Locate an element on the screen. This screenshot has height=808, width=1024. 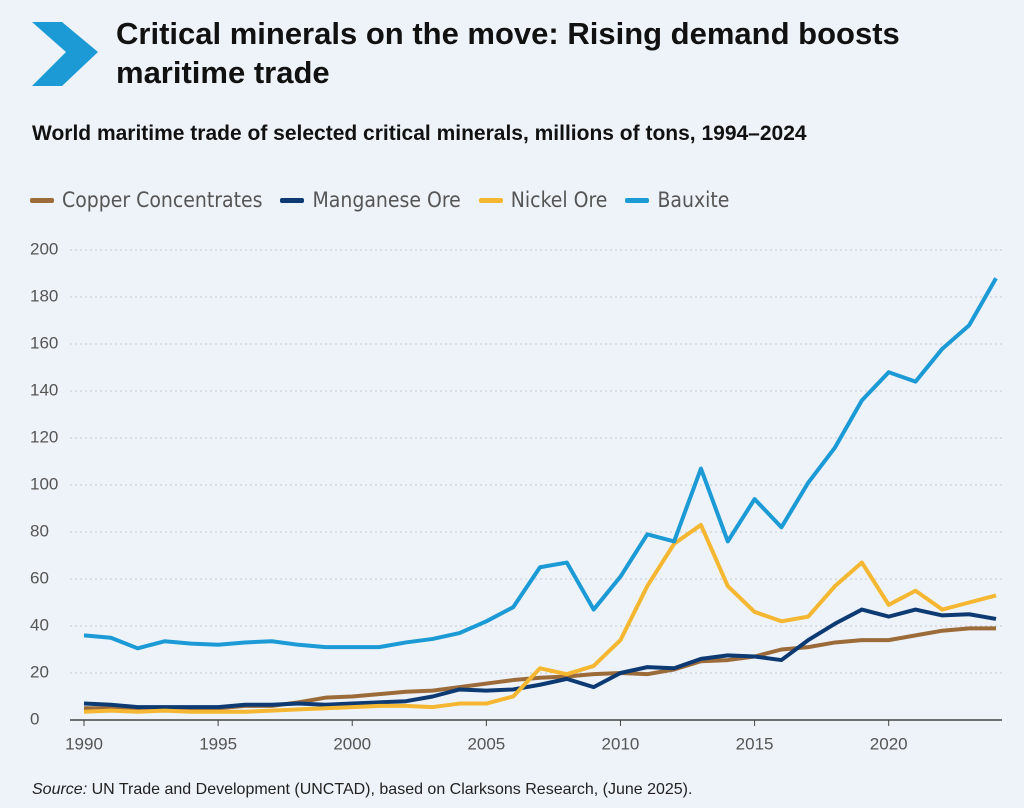
legend-item: Bauxite is located at coordinates (677, 200).